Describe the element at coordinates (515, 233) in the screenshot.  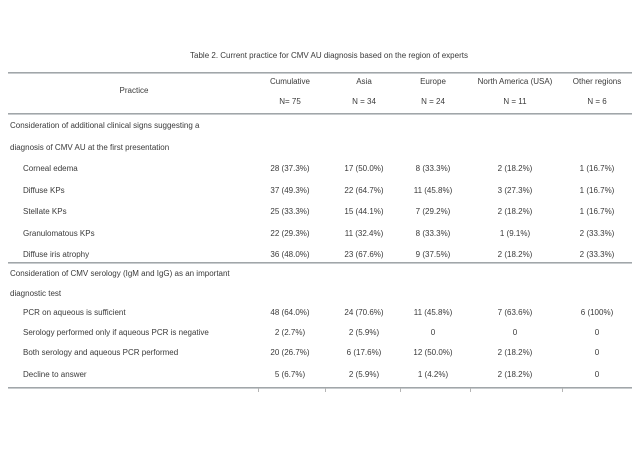
I see `cell-north-america: 1 (9.1%)` at that location.